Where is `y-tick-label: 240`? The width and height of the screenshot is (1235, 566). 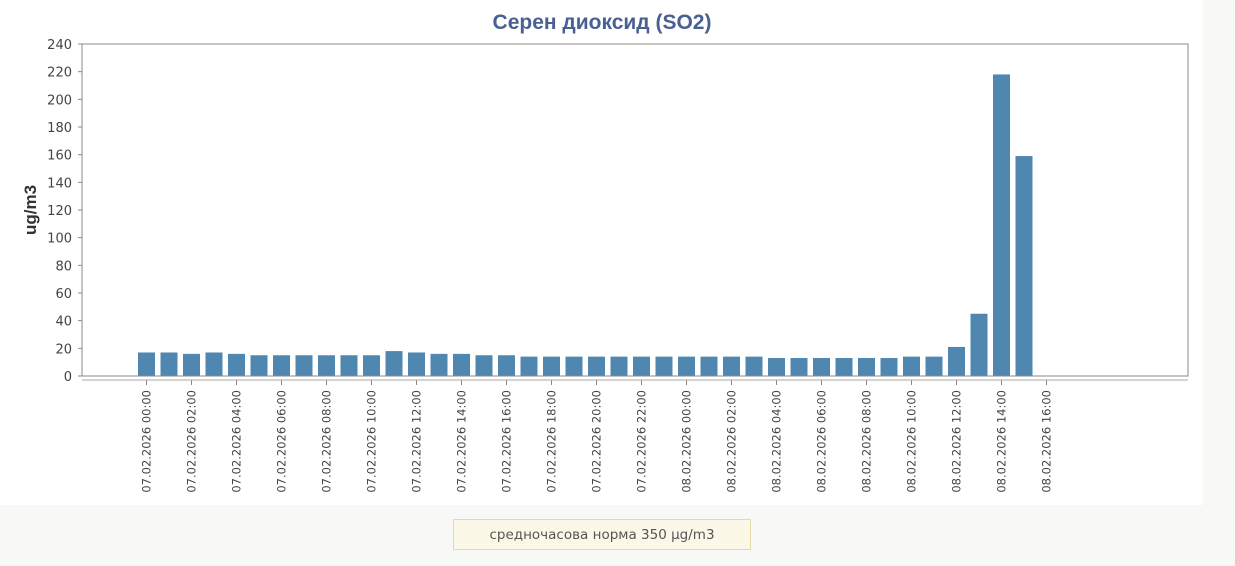
y-tick-label: 240 is located at coordinates (59, 45).